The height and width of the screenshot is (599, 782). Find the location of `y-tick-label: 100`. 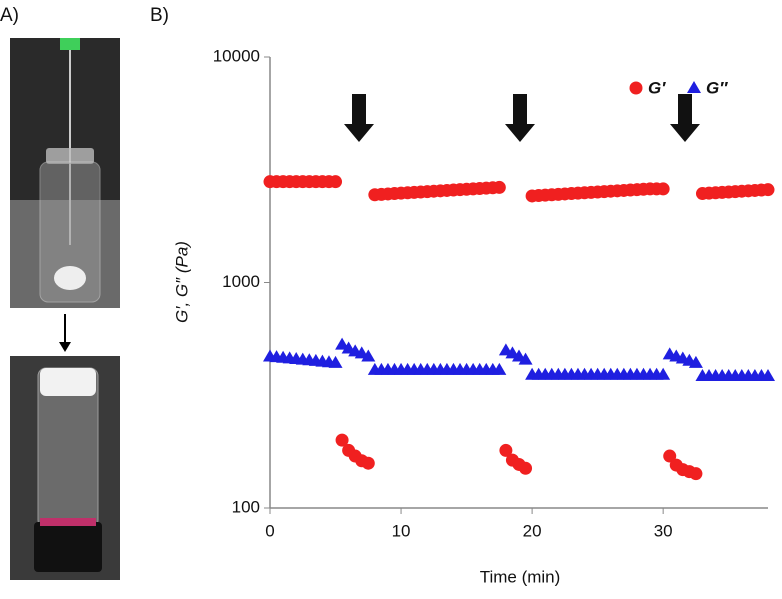

y-tick-label: 100 is located at coordinates (246, 506).